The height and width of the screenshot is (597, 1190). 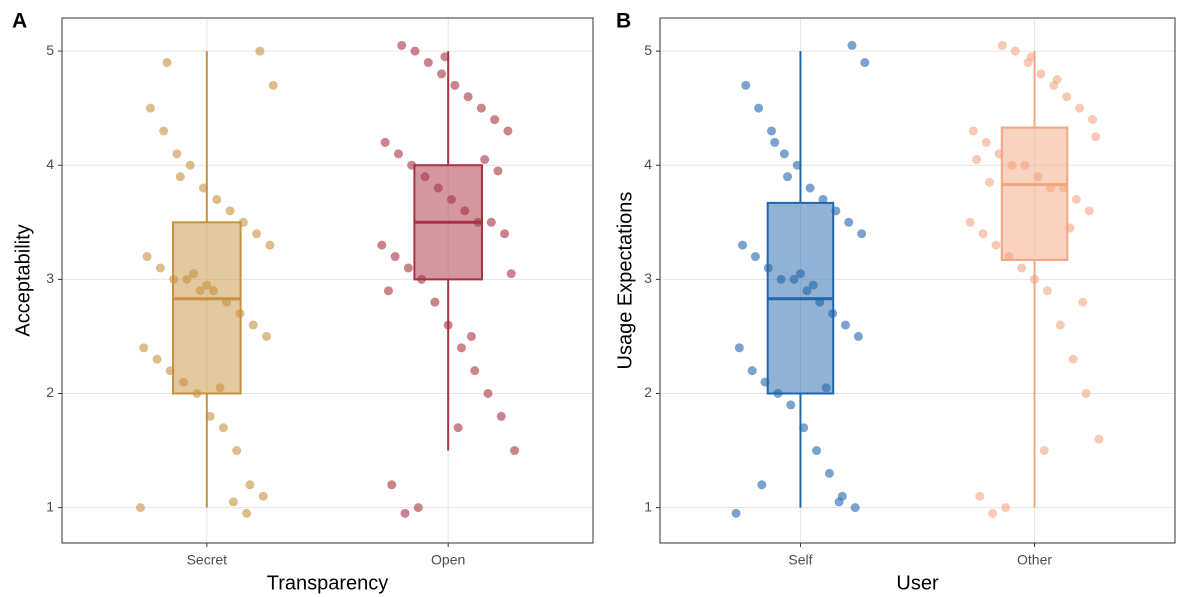 What do you see at coordinates (917, 583) in the screenshot?
I see `x-axis-title: User` at bounding box center [917, 583].